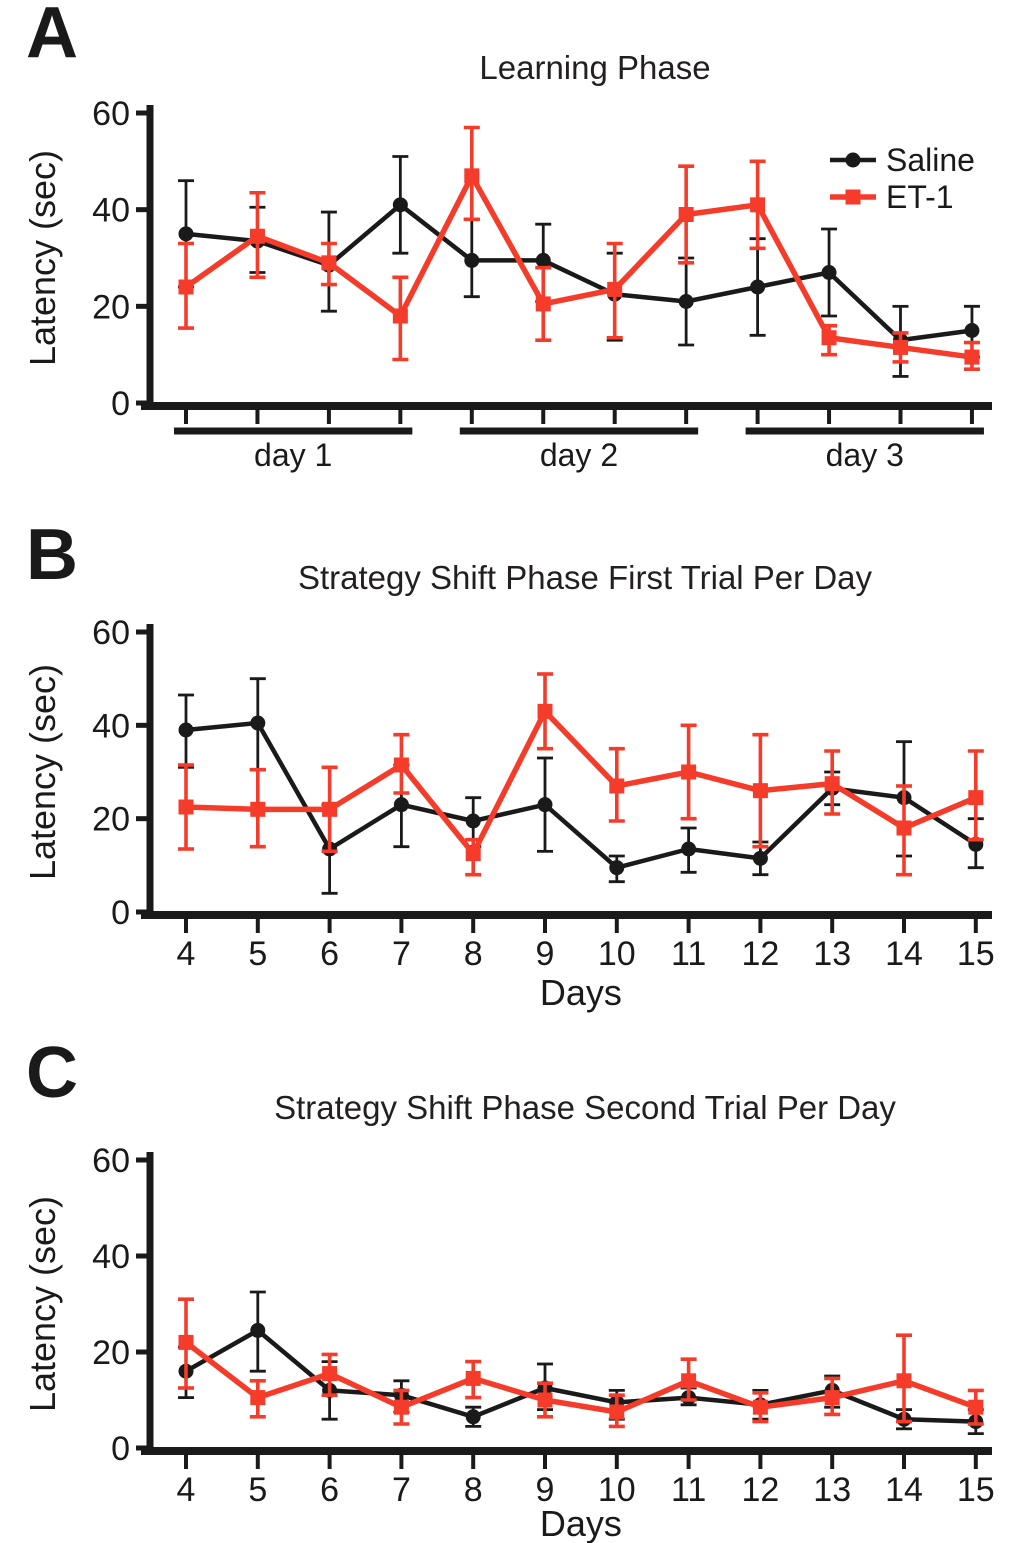 This screenshot has width=1024, height=1543. Describe the element at coordinates (329, 954) in the screenshot. I see `x-tick-label: 6` at that location.